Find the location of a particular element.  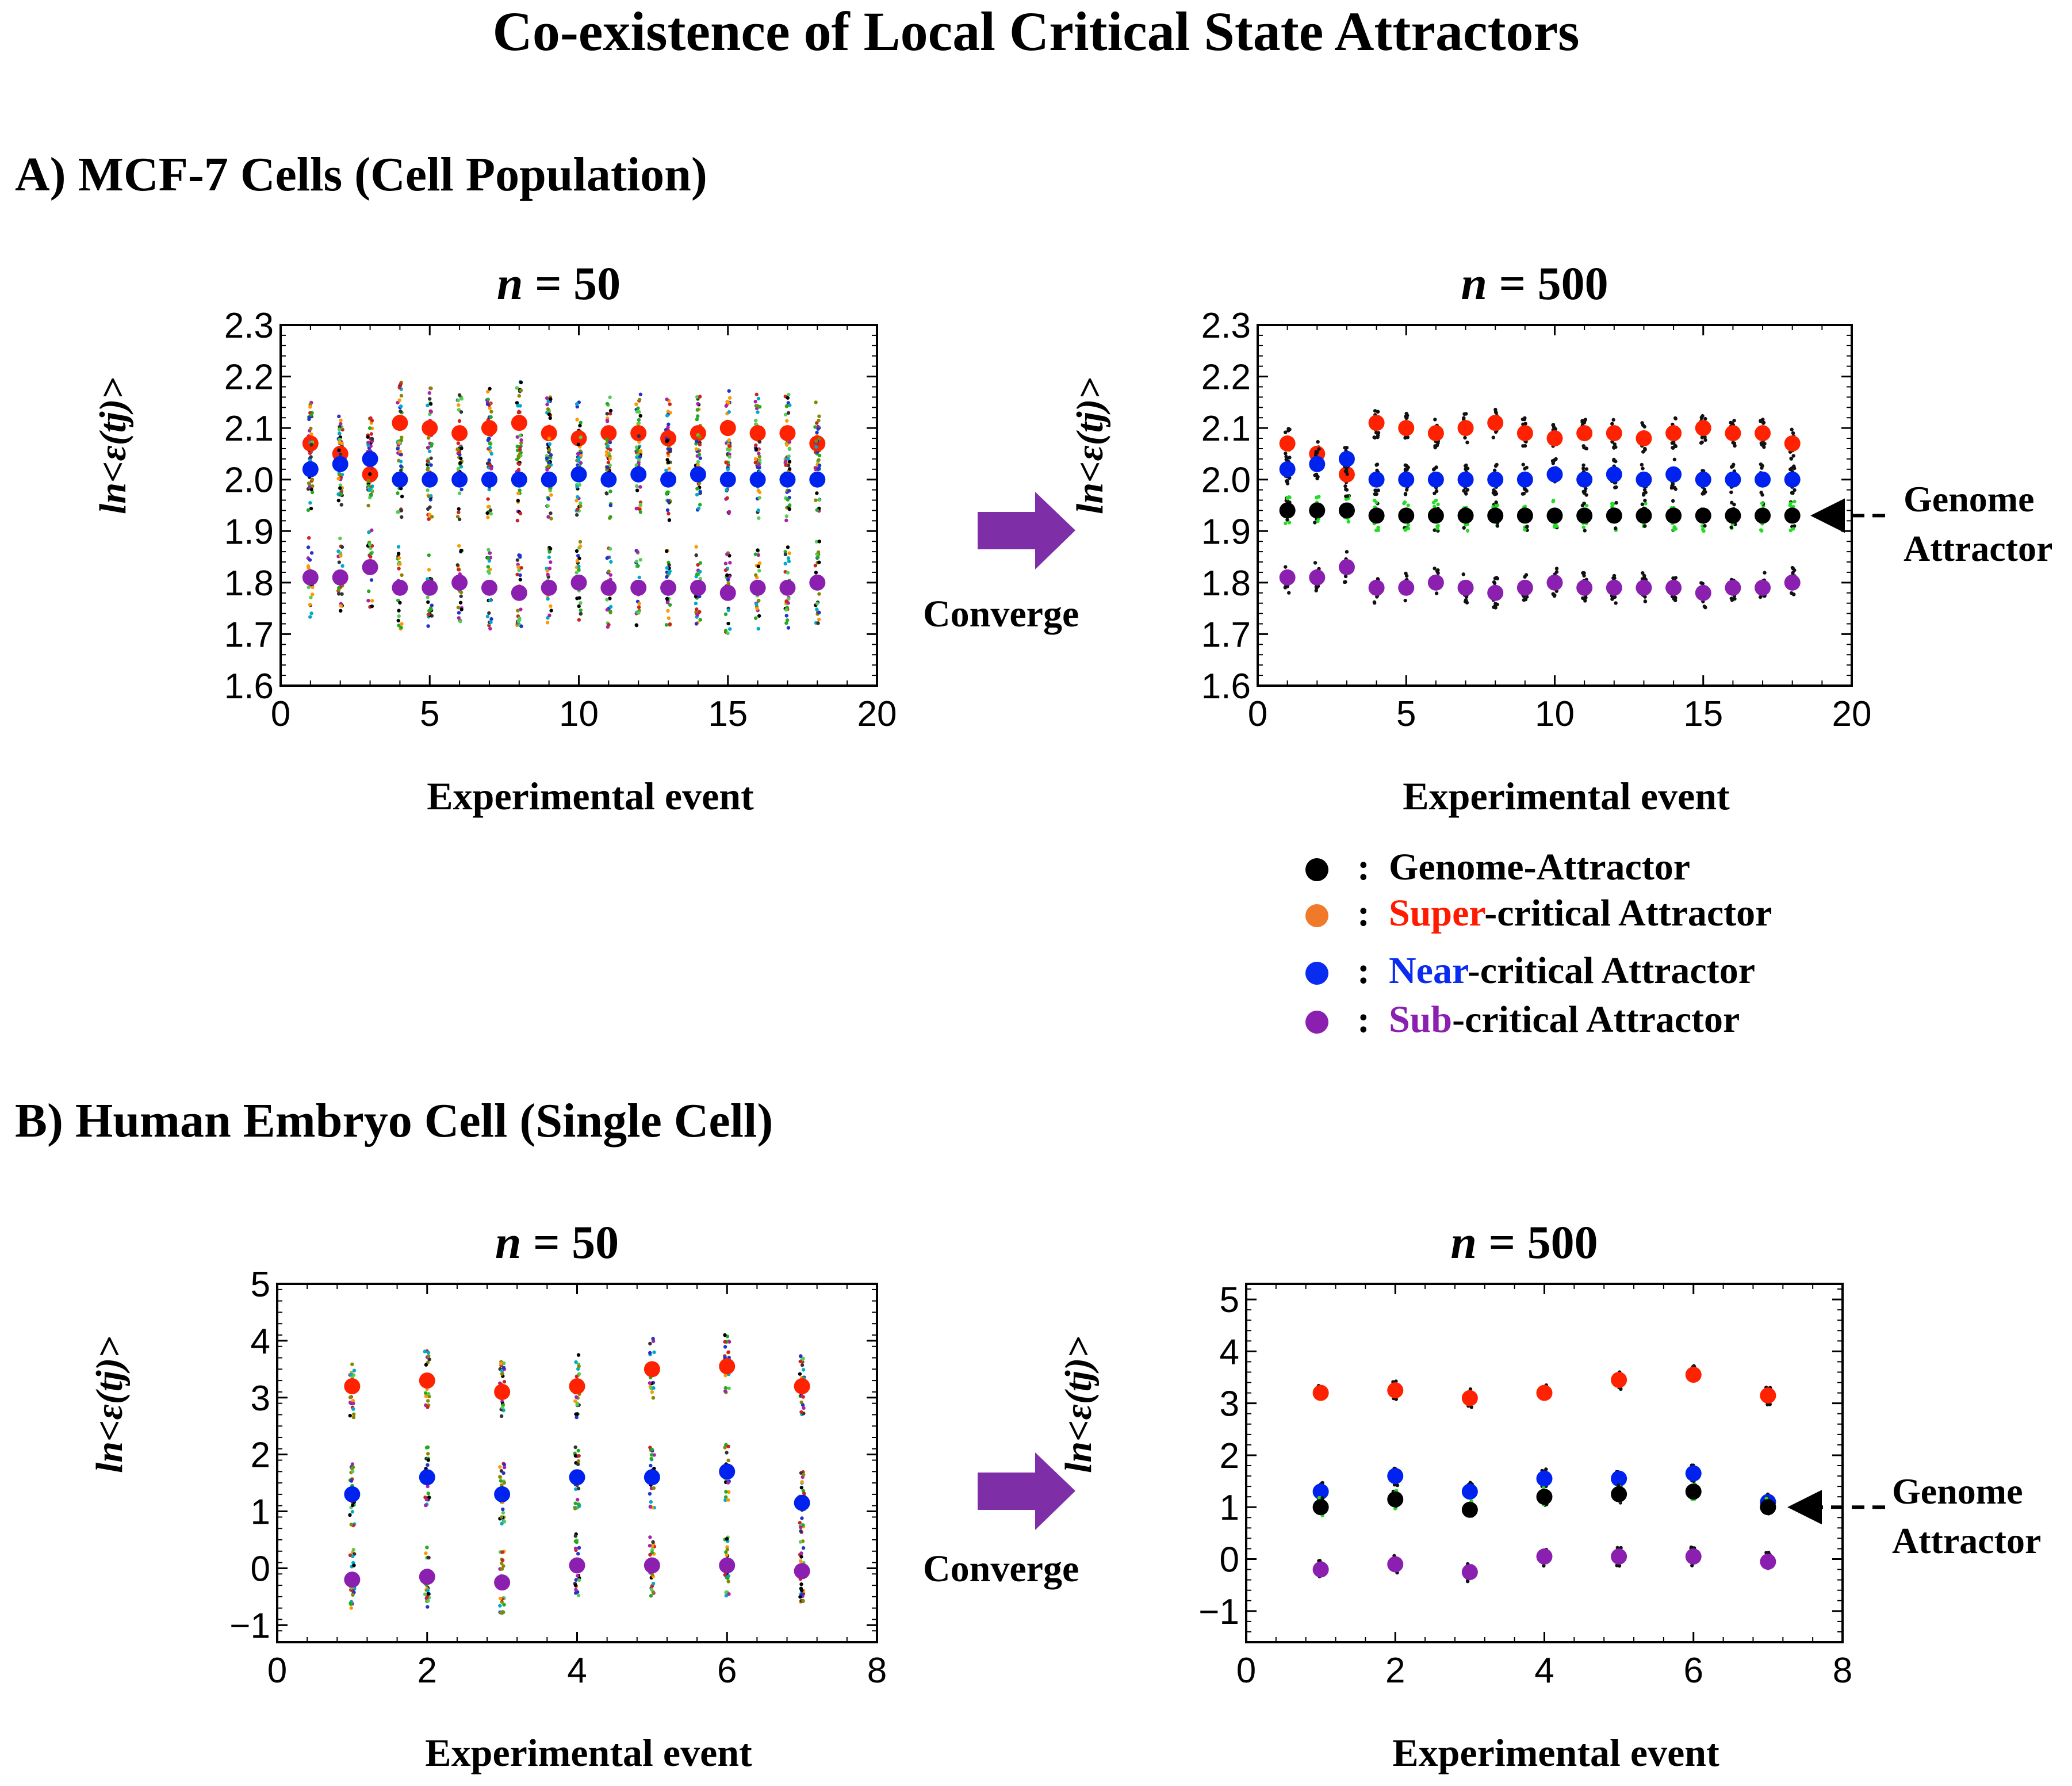

legend-sep: : is located at coordinates (1373, 971).